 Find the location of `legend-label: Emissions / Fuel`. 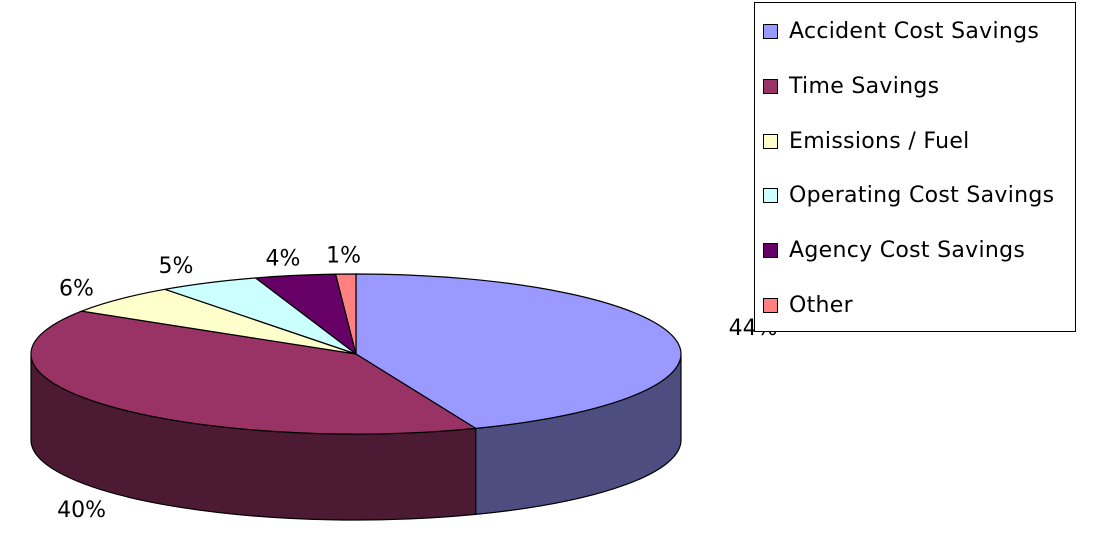

legend-label: Emissions / Fuel is located at coordinates (879, 141).